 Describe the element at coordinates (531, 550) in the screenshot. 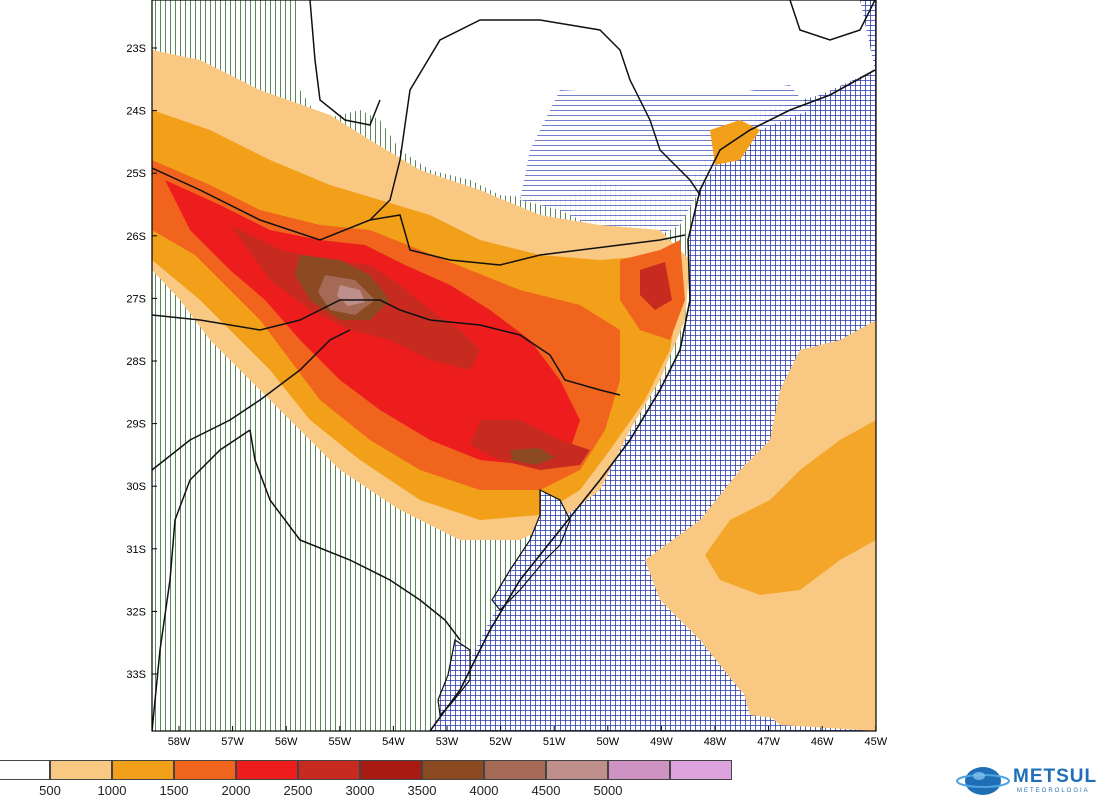

I see `lagoon` at that location.